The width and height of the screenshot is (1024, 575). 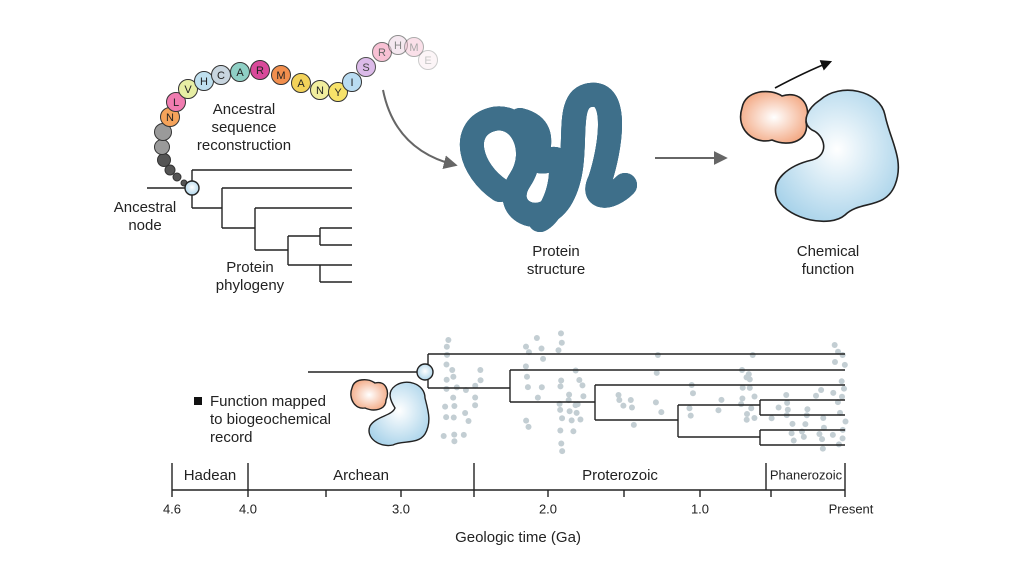 I want to click on reconstruction-label: Ancestral, so click(x=244, y=109).